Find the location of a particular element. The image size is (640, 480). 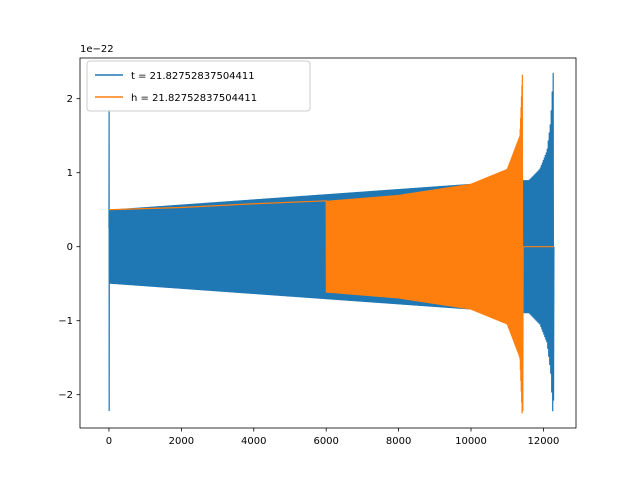

legend-label-h: h = 21.82752837504411 is located at coordinates (194, 98).